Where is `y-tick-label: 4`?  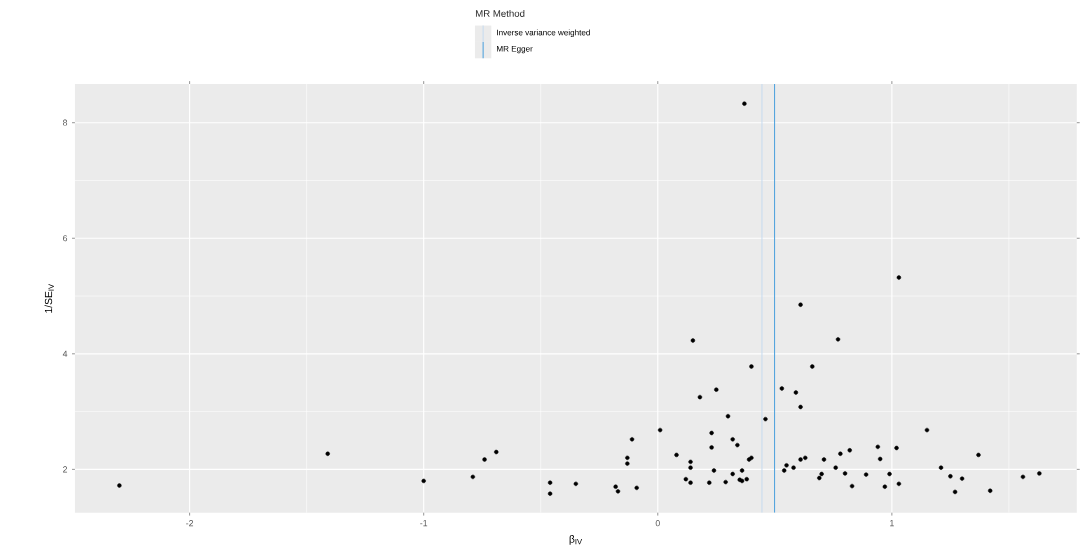
y-tick-label: 4 is located at coordinates (65, 353).